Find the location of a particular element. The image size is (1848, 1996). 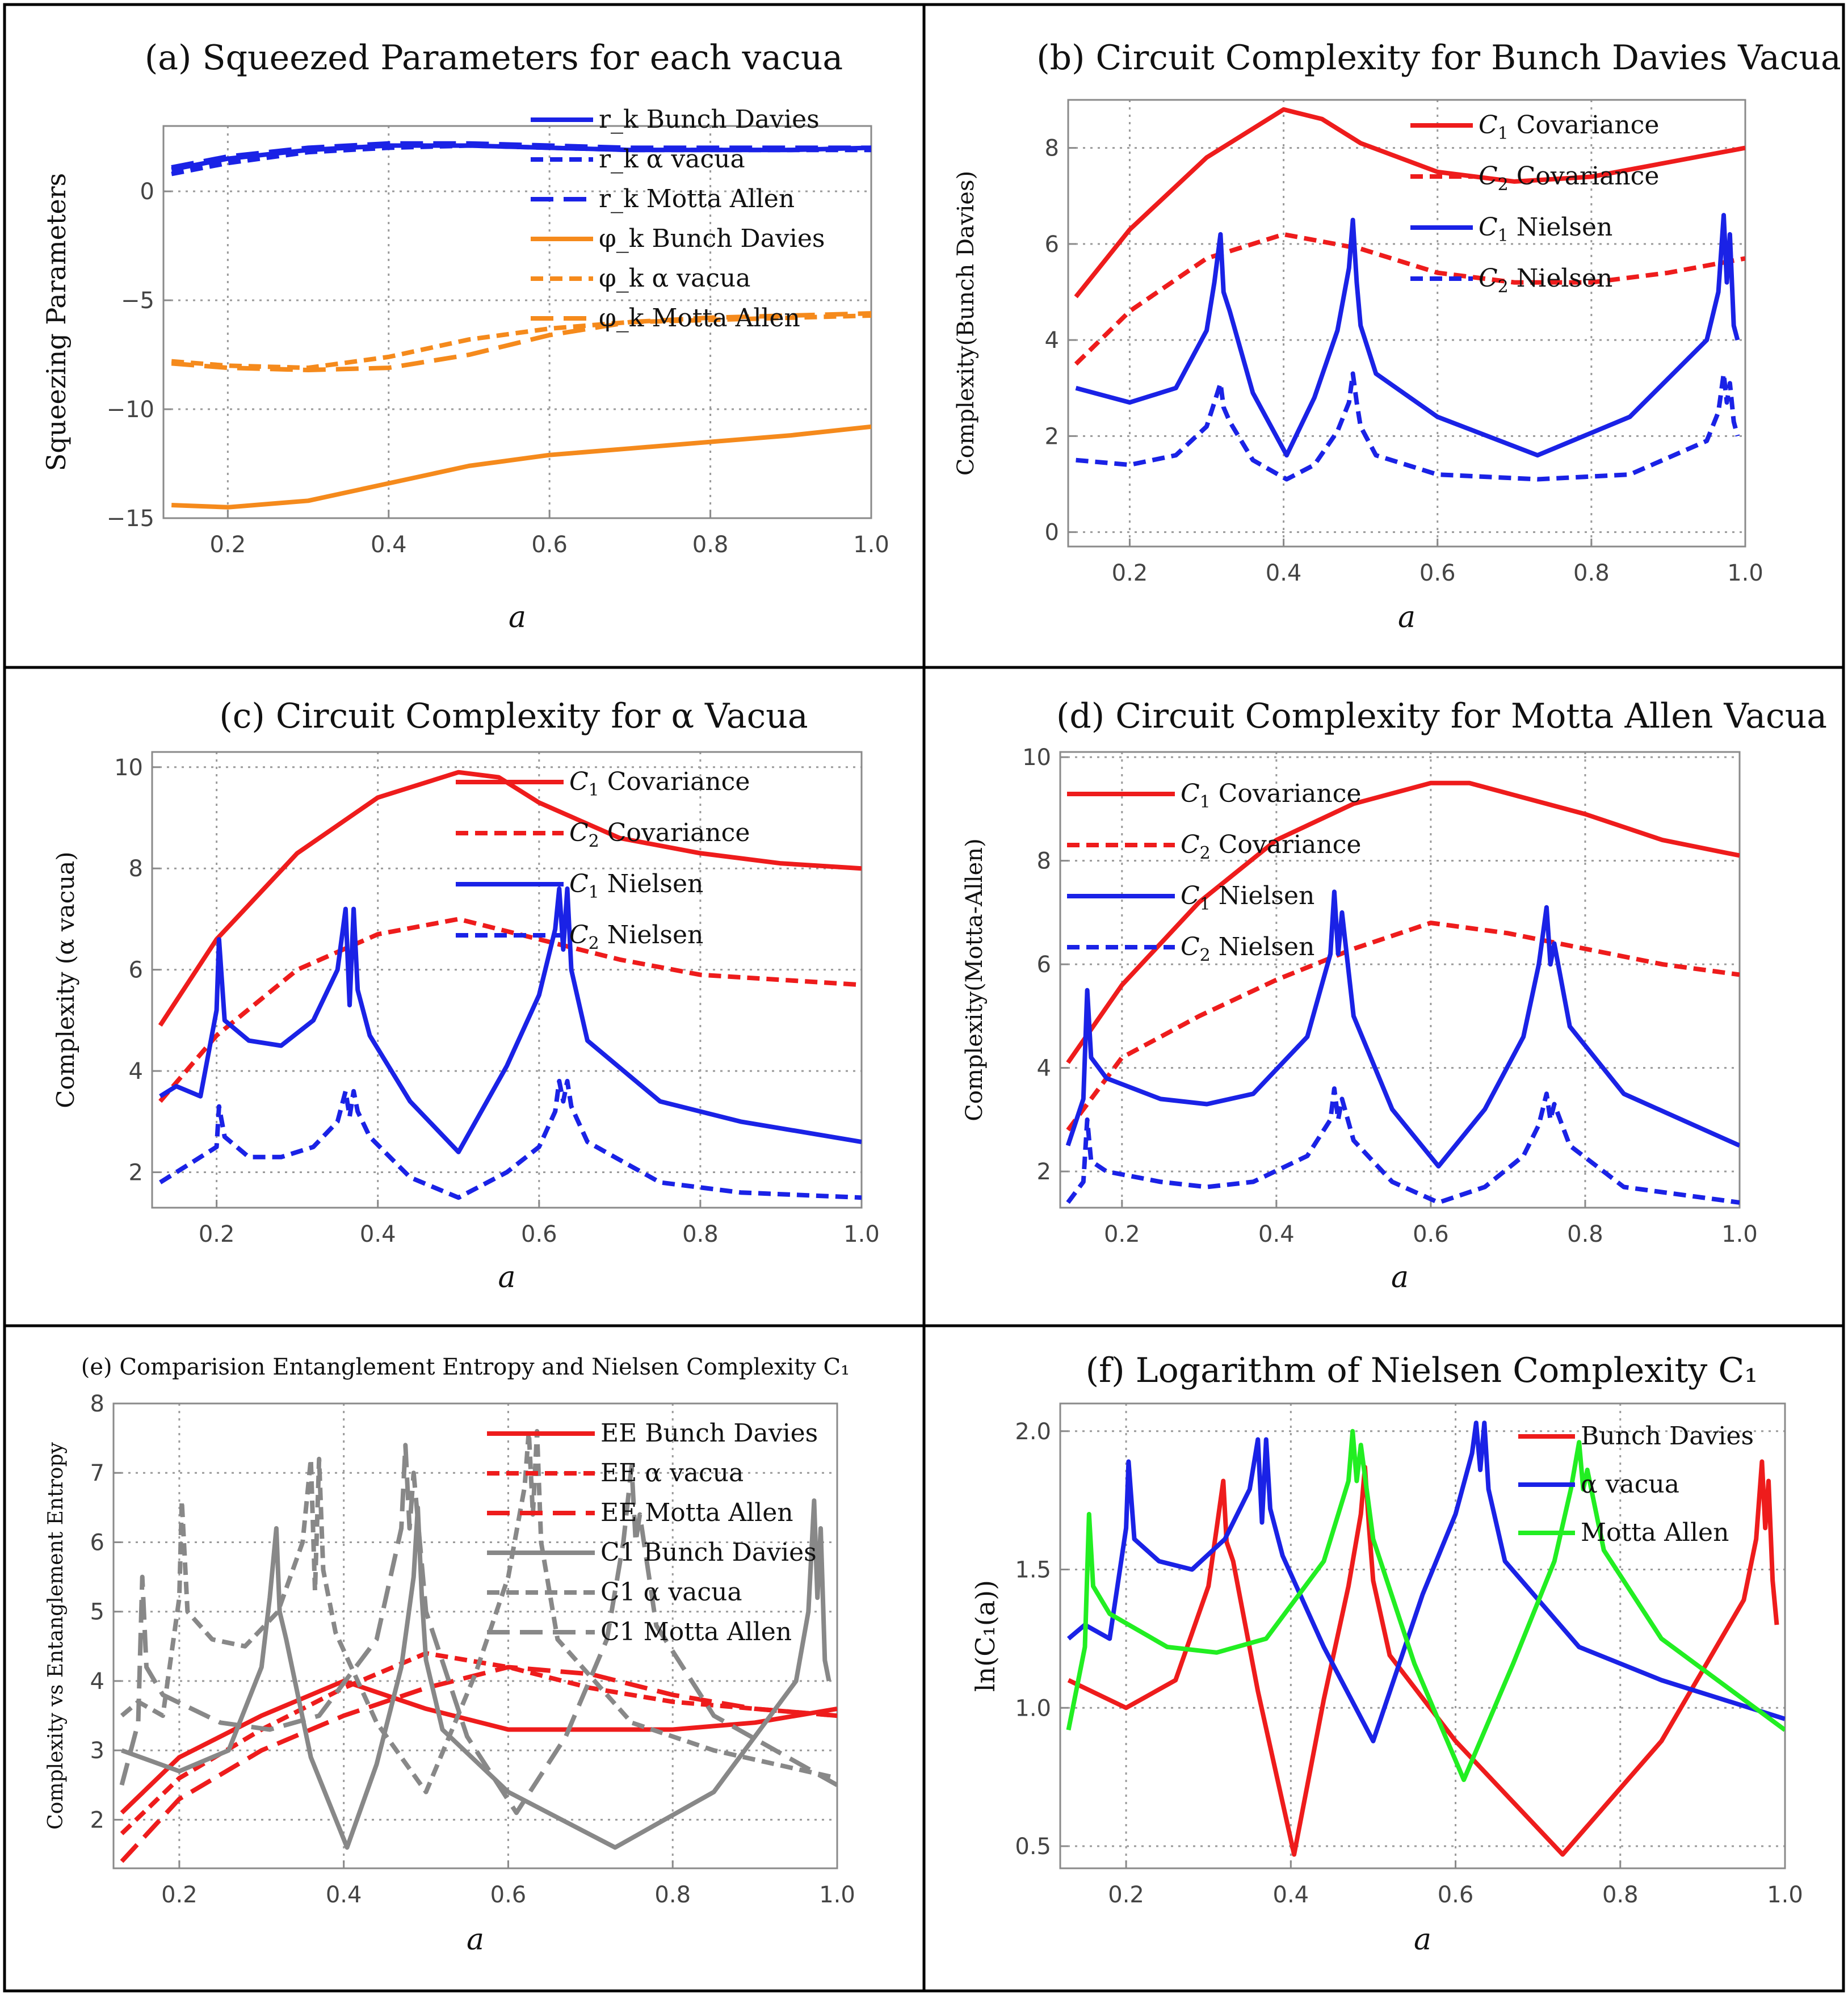

legend-label: C1 α vacua is located at coordinates (671, 1593).